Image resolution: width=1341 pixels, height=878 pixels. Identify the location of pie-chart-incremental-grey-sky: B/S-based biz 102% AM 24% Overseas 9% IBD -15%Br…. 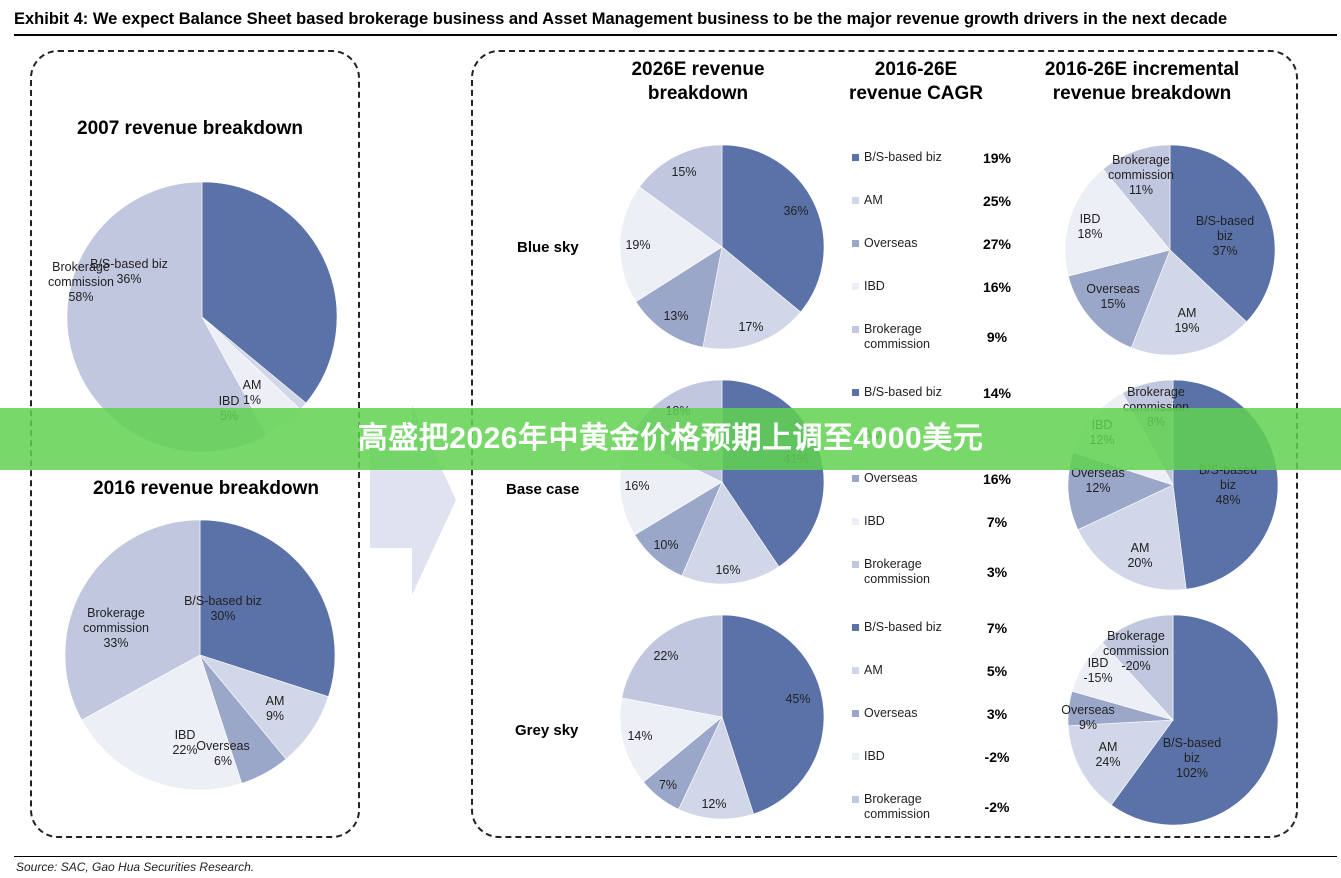
(1170, 720).